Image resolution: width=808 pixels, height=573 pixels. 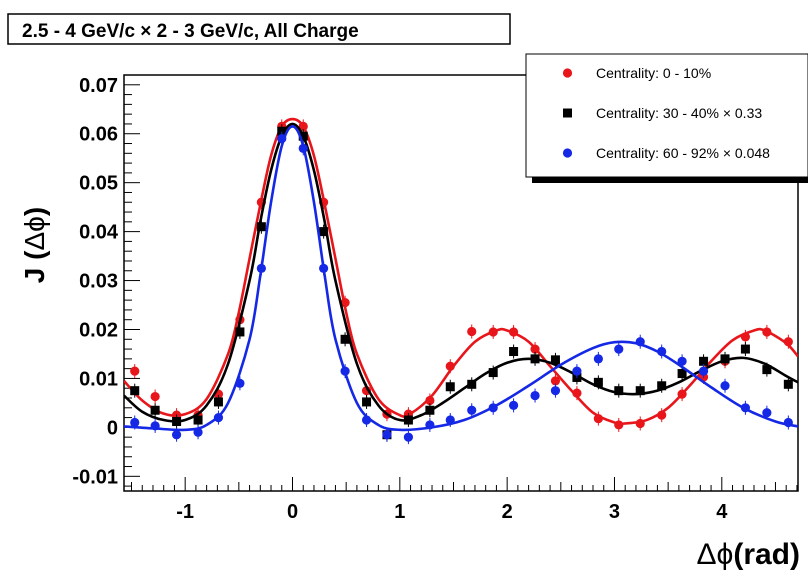 I want to click on y-axis-title-suffix: ), so click(x=34, y=211).